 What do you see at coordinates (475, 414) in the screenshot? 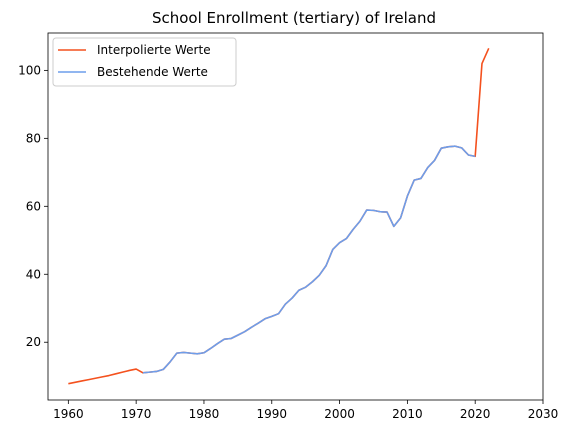
I see `x-tick-label: 2020` at bounding box center [475, 414].